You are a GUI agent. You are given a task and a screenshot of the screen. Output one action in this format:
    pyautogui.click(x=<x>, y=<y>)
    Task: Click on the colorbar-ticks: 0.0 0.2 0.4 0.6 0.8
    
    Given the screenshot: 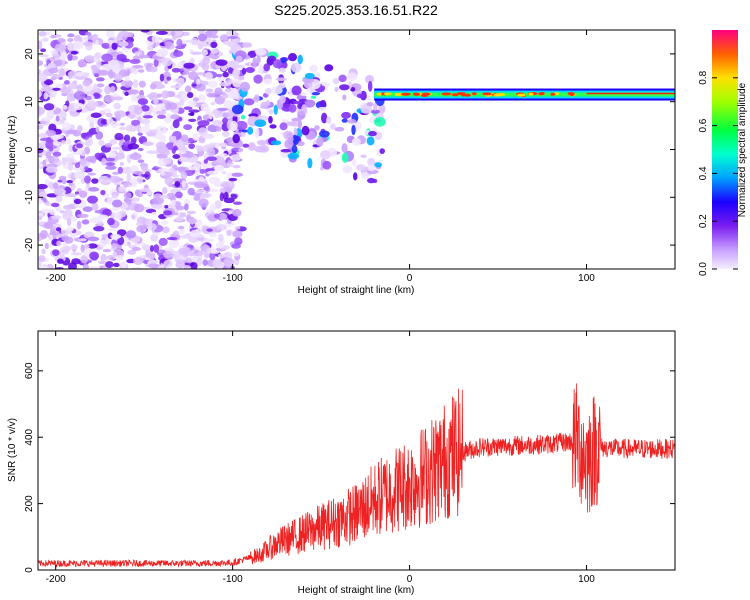 What is the action you would take?
    pyautogui.click(x=718, y=173)
    